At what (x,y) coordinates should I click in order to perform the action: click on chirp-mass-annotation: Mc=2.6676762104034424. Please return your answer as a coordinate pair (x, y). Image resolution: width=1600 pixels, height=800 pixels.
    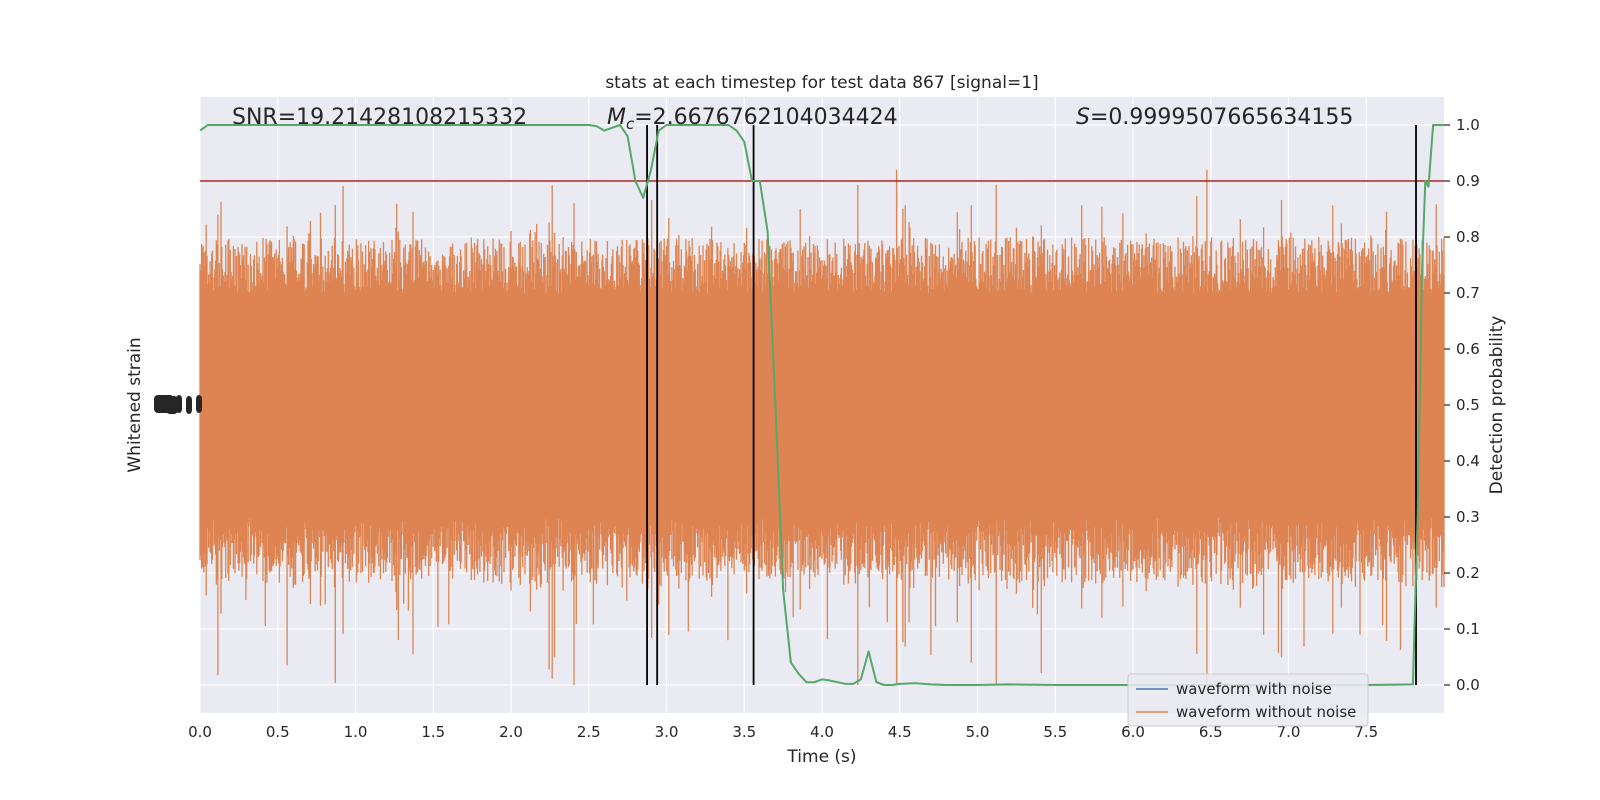
    Looking at the image, I should click on (752, 119).